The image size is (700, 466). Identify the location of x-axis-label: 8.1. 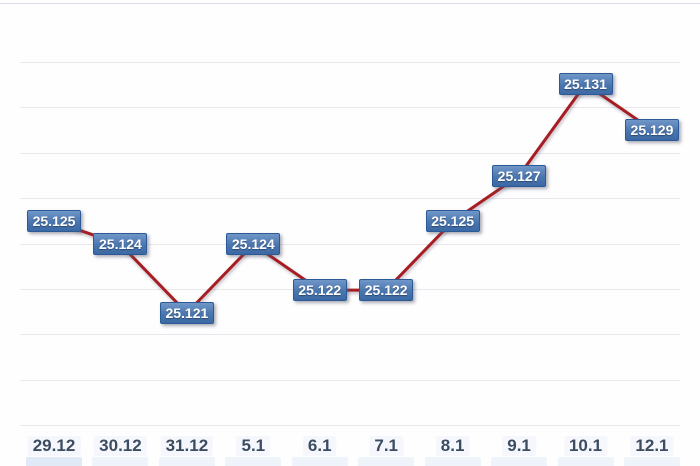
(452, 446).